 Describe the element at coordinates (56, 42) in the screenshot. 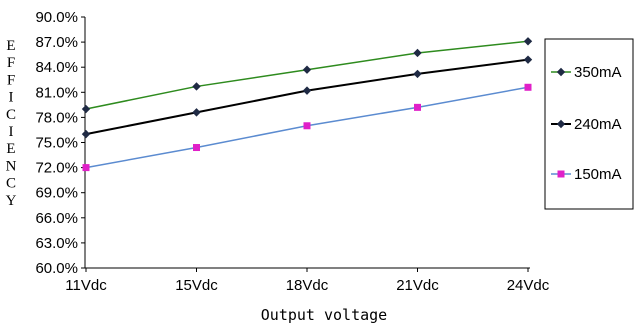

I see `y-tick-label: 87.0%` at that location.